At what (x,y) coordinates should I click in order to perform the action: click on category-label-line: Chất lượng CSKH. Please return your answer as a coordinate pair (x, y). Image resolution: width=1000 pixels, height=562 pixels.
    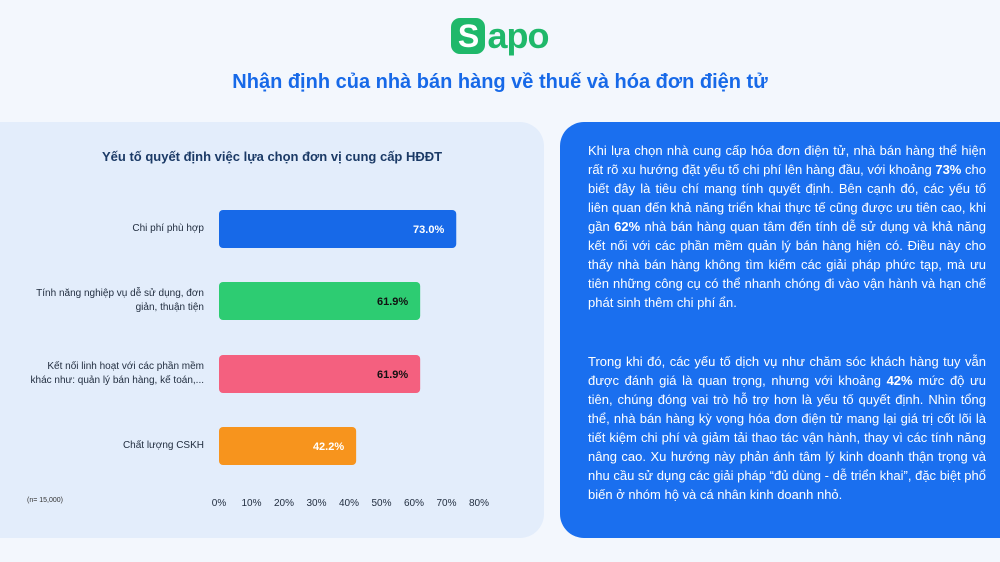
    Looking at the image, I should click on (163, 445).